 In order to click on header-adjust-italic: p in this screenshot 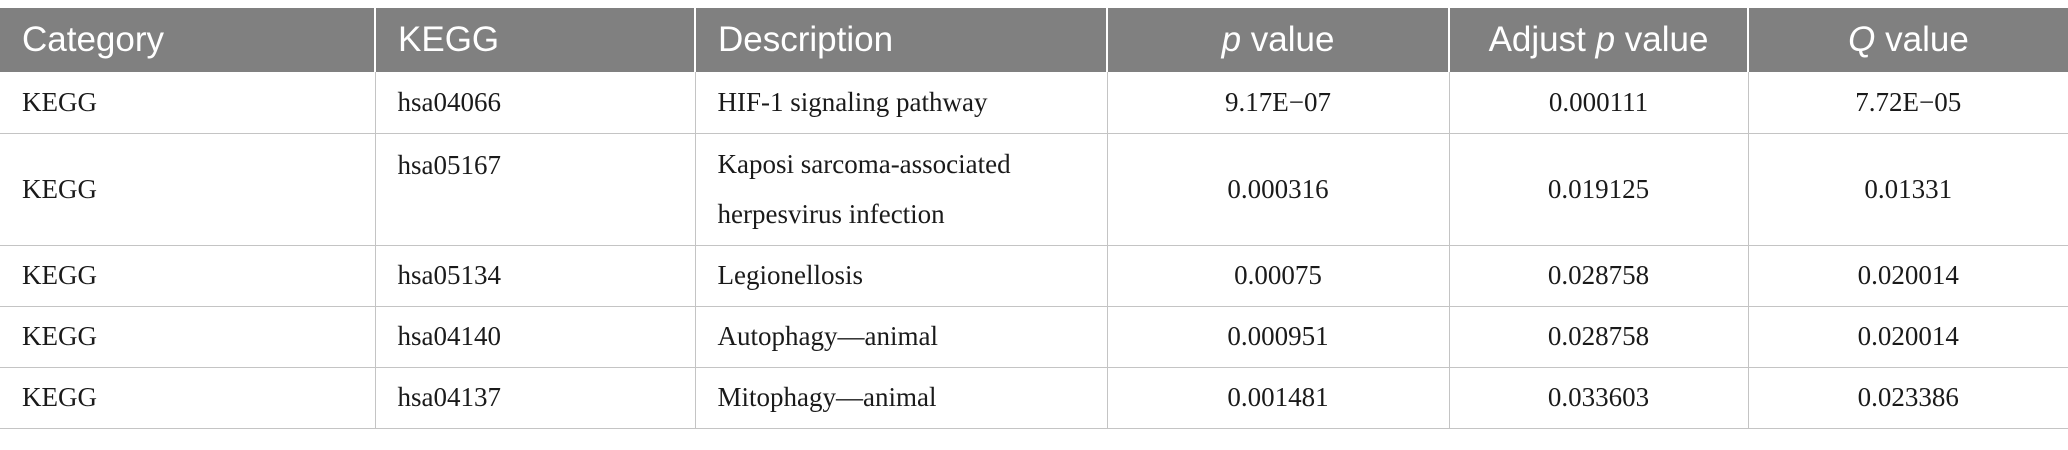, I will do `click(1605, 39)`.